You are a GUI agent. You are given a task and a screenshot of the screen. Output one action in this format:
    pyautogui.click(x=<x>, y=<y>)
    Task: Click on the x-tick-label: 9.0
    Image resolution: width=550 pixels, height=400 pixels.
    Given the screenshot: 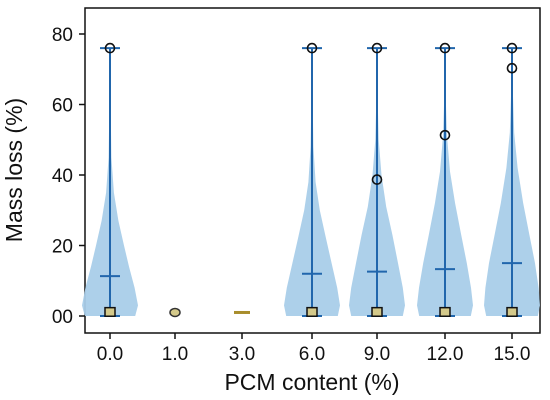 What is the action you would take?
    pyautogui.click(x=377, y=354)
    